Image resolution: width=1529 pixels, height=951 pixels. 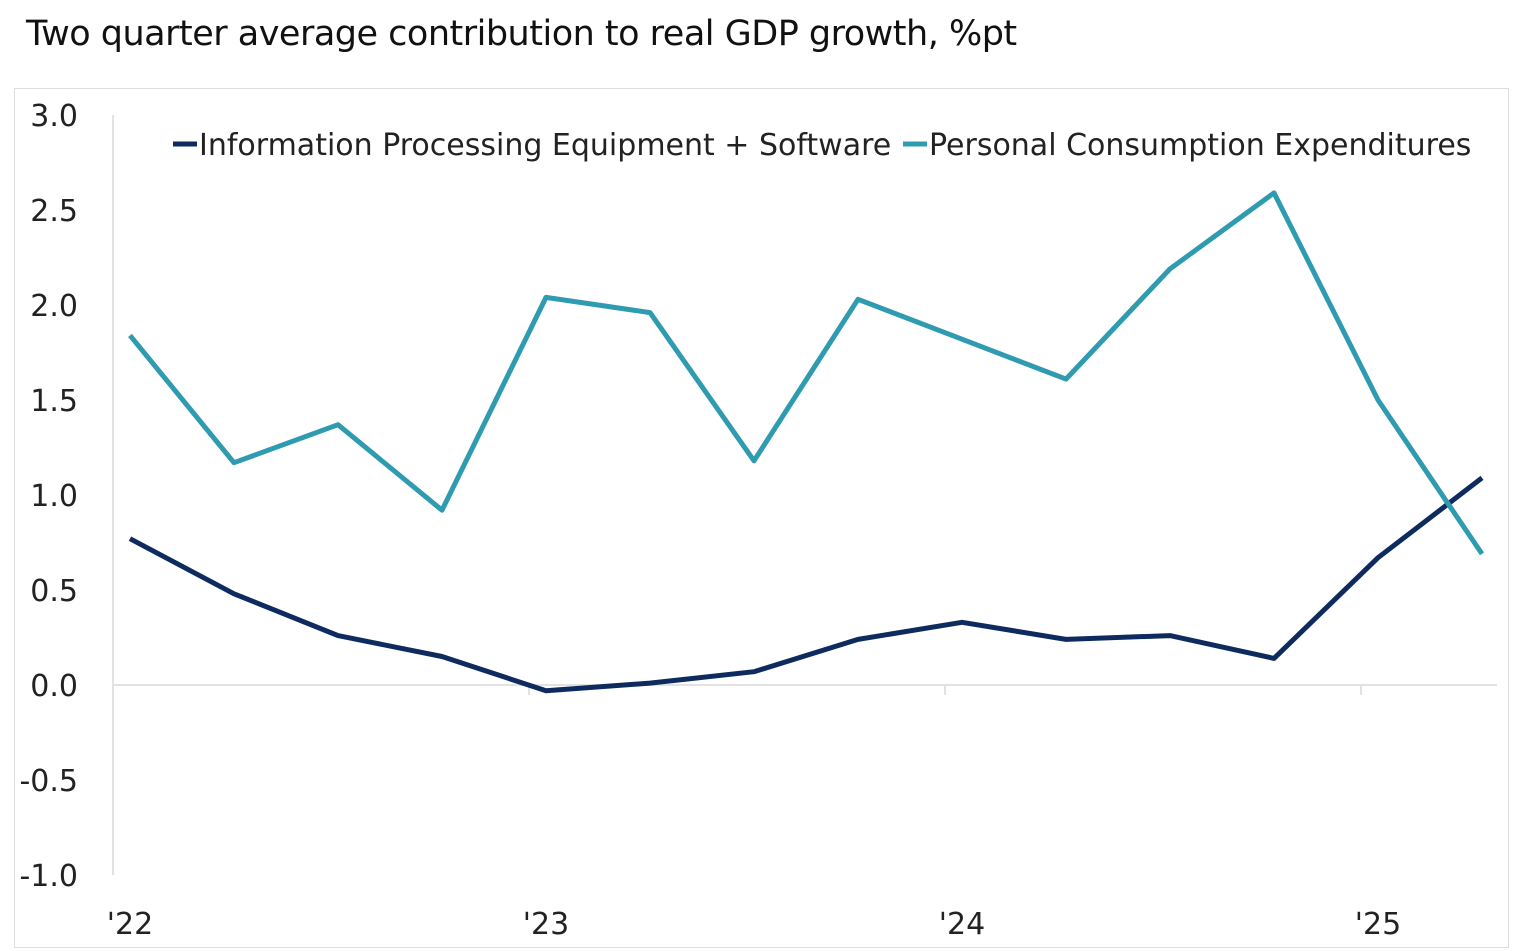 I want to click on y-tick-label: 0.5, so click(x=54, y=591).